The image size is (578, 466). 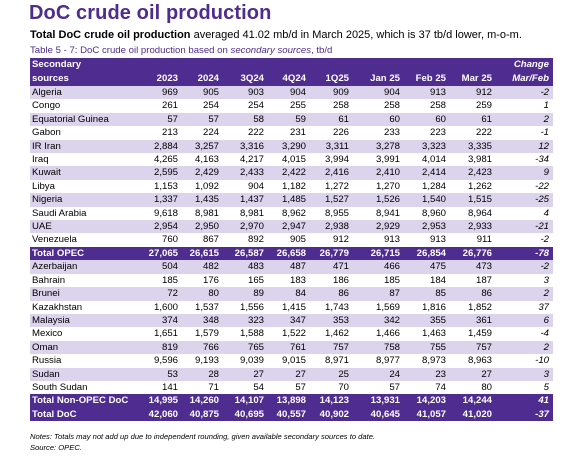 What do you see at coordinates (479, 307) in the screenshot?
I see `value-cell: 1,852` at bounding box center [479, 307].